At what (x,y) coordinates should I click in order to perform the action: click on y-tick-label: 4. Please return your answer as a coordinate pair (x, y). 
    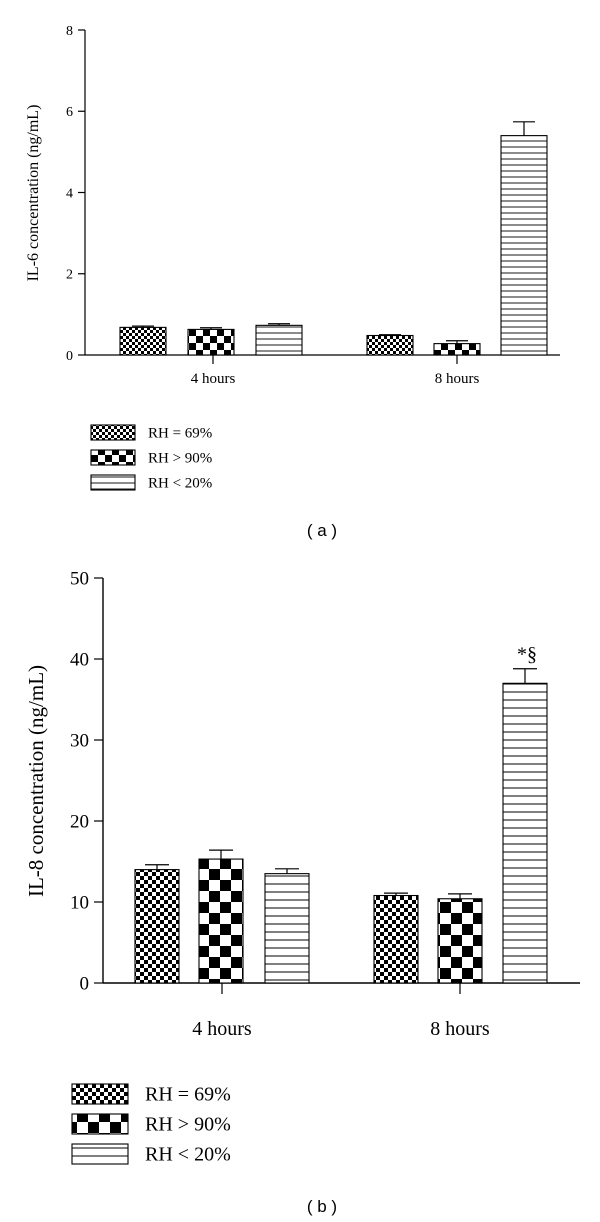
    Looking at the image, I should click on (69, 193).